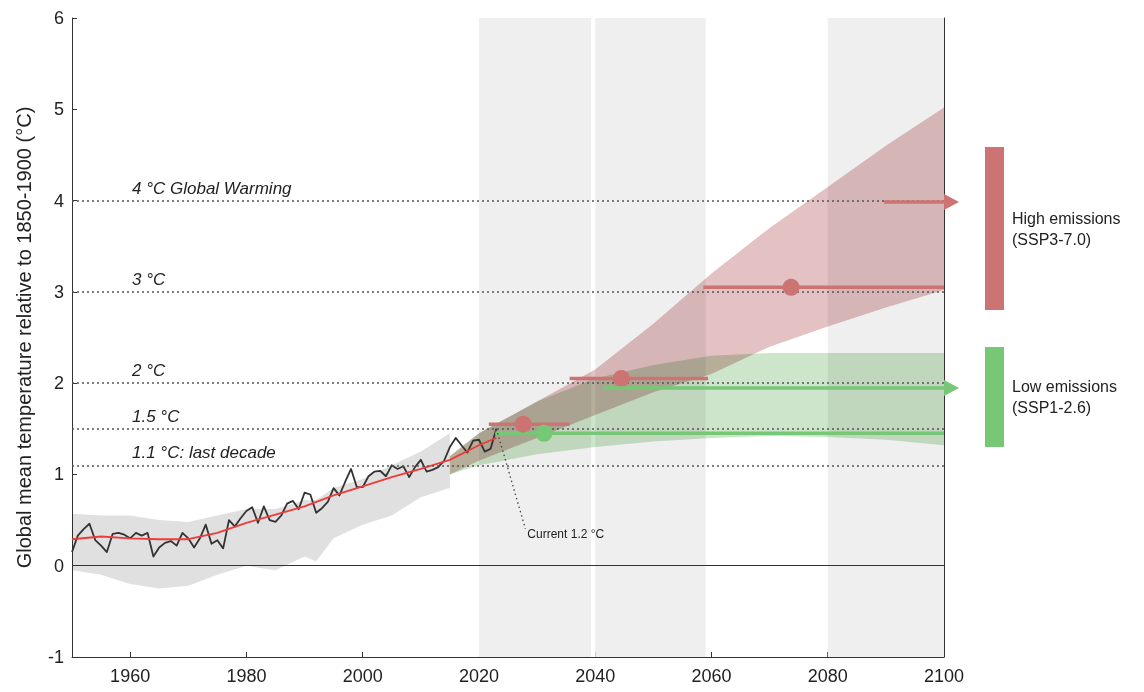  Describe the element at coordinates (1067, 229) in the screenshot. I see `text: High emissions (SSP3-7.0)` at that location.